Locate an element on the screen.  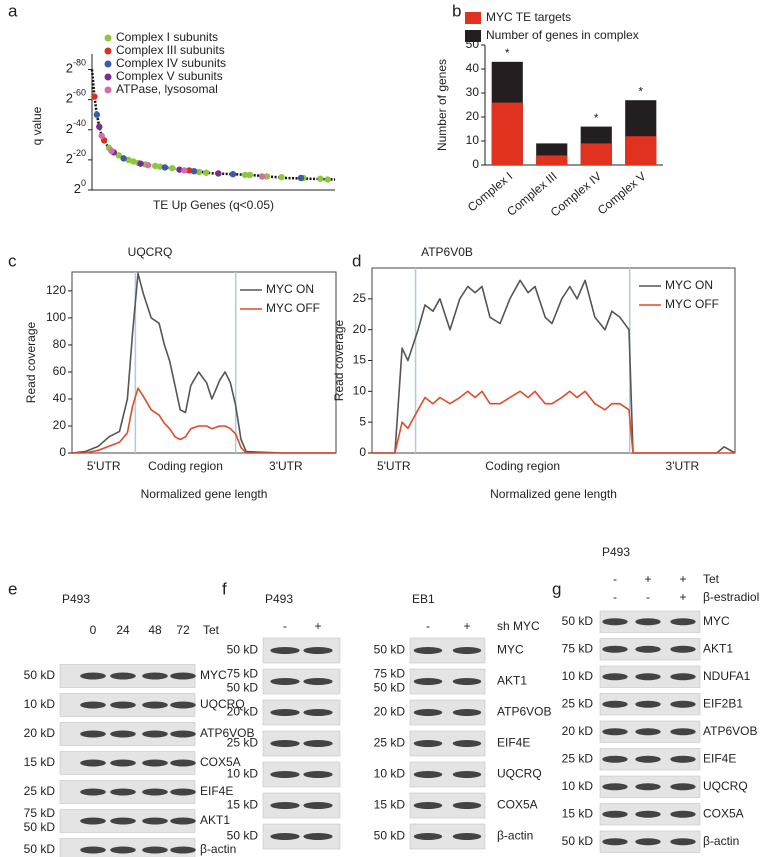
y-tick-label: 120 is located at coordinates (56, 290).